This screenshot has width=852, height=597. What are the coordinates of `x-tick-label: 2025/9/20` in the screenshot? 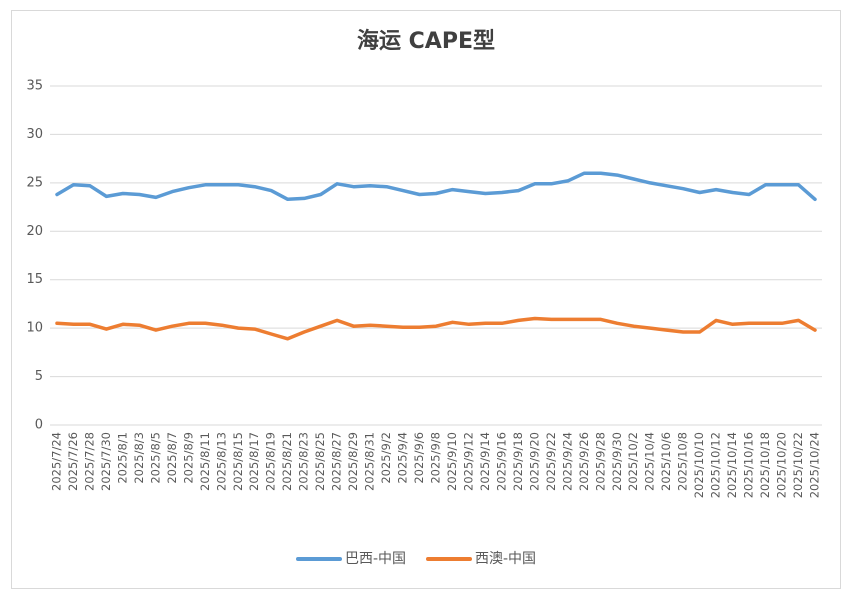 It's located at (534, 461).